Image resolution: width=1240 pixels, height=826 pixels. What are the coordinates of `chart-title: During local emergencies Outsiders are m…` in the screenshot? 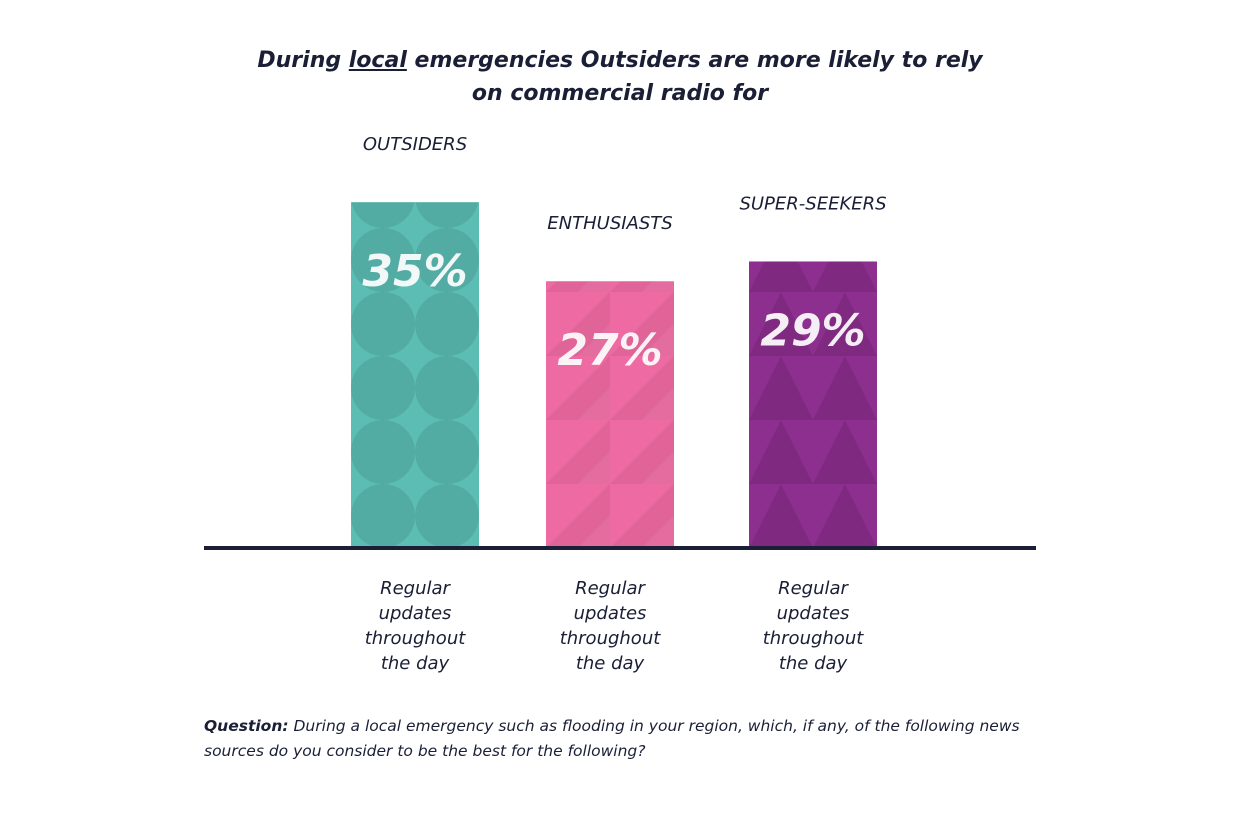 It's located at (620, 77).